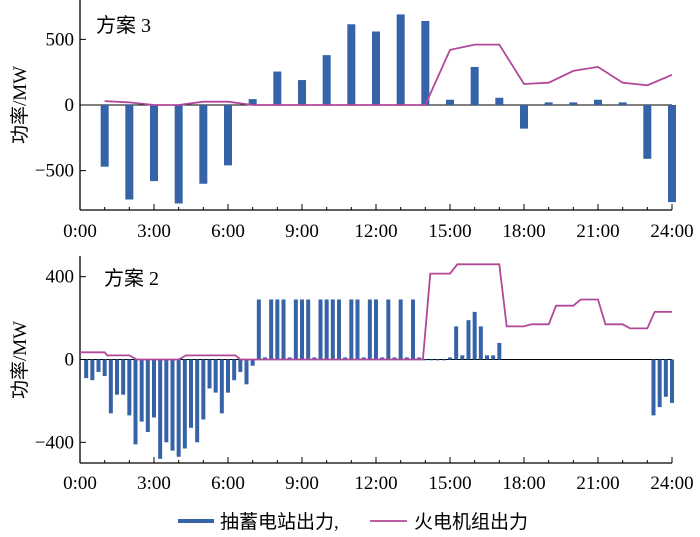 The image size is (700, 537). What do you see at coordinates (123, 25) in the screenshot?
I see `panel-label: 方案 3` at bounding box center [123, 25].